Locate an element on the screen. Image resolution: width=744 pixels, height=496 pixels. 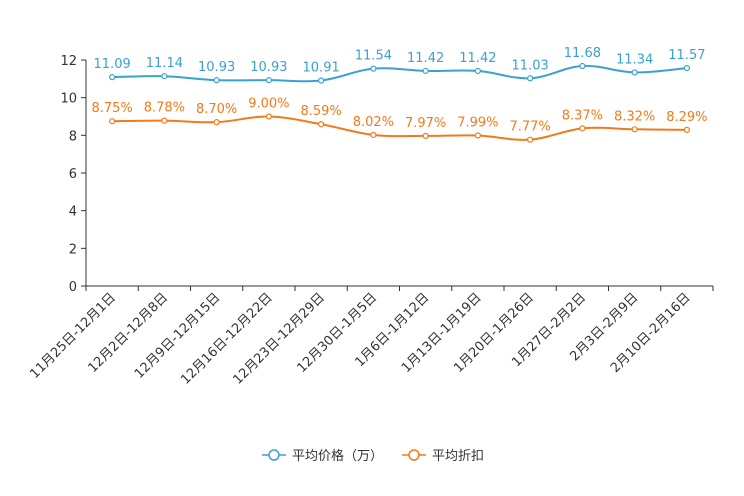
data-label: 11.54 is located at coordinates (373, 56).